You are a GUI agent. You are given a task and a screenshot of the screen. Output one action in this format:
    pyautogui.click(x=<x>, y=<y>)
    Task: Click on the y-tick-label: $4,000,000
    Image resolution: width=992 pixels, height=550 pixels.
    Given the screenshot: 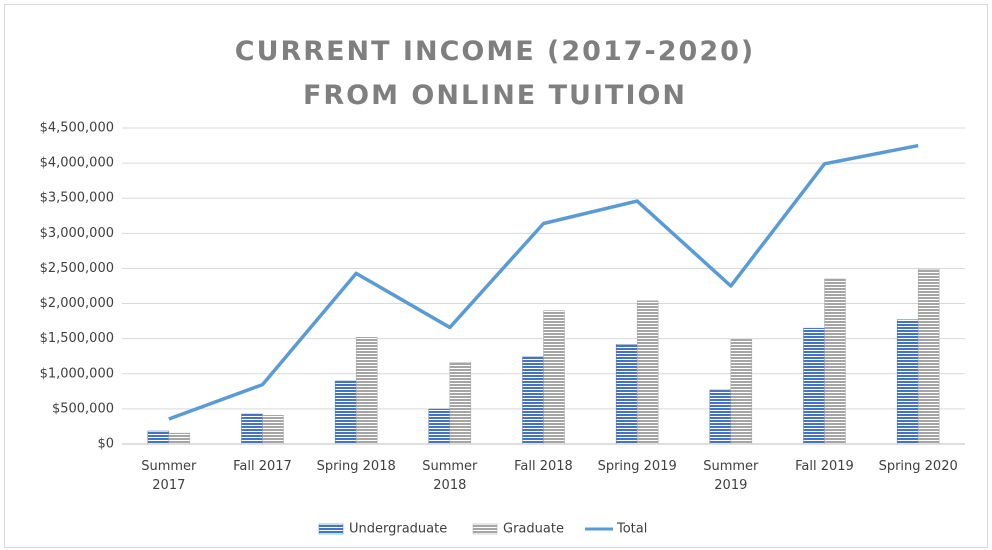 What is the action you would take?
    pyautogui.click(x=77, y=163)
    